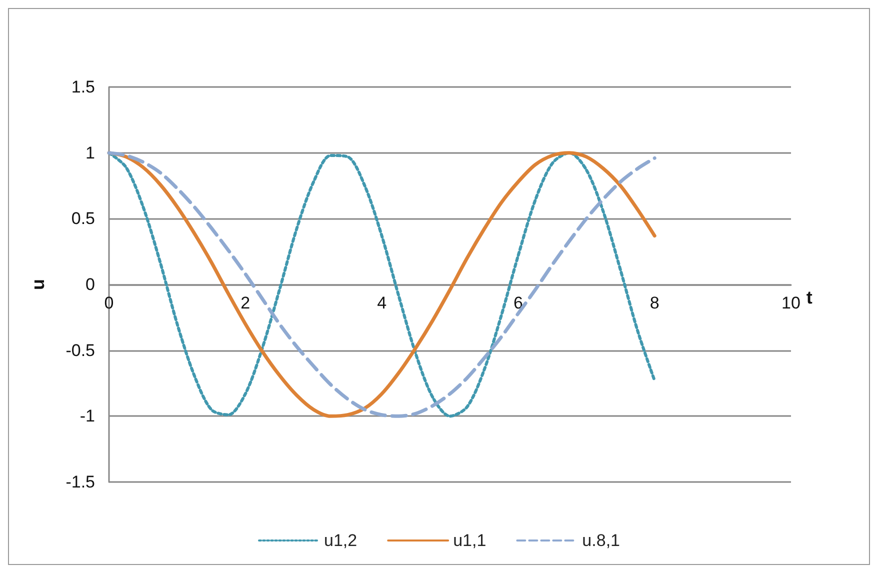 This screenshot has width=881, height=573. I want to click on x-tick-label: 0, so click(109, 303).